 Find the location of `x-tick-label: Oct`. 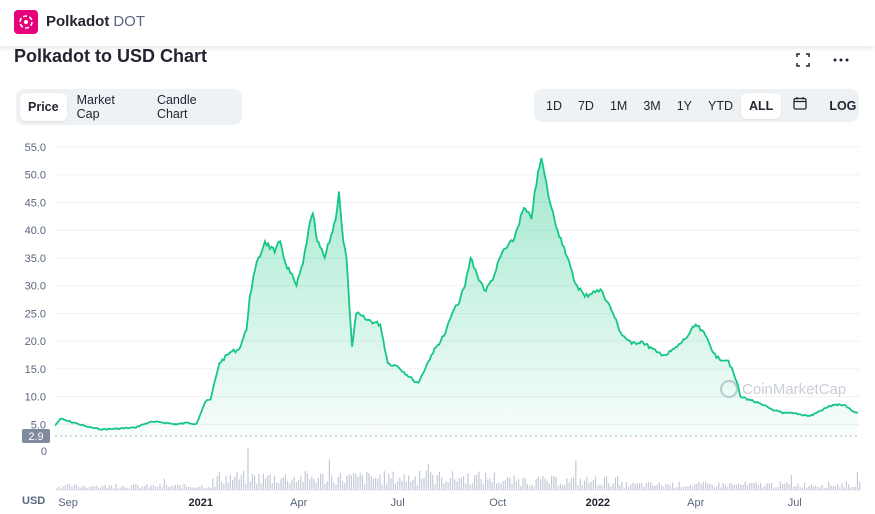

x-tick-label: Oct is located at coordinates (497, 503).